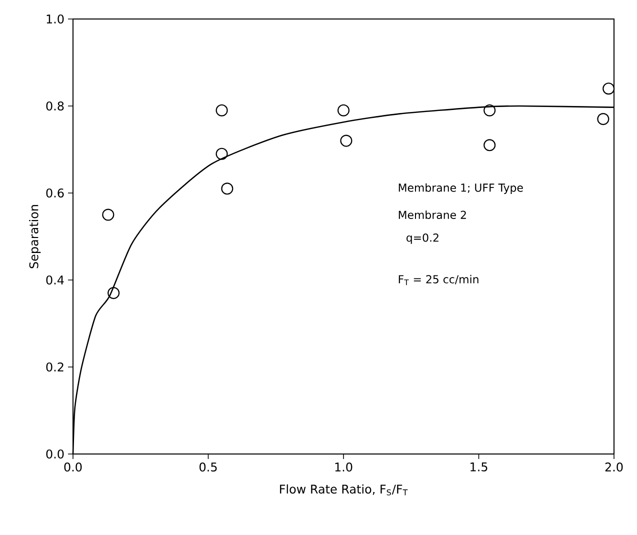  I want to click on x-axis-title: Flow Rate Ratio, F$_{S}$/F$_{T}$, so click(344, 490).